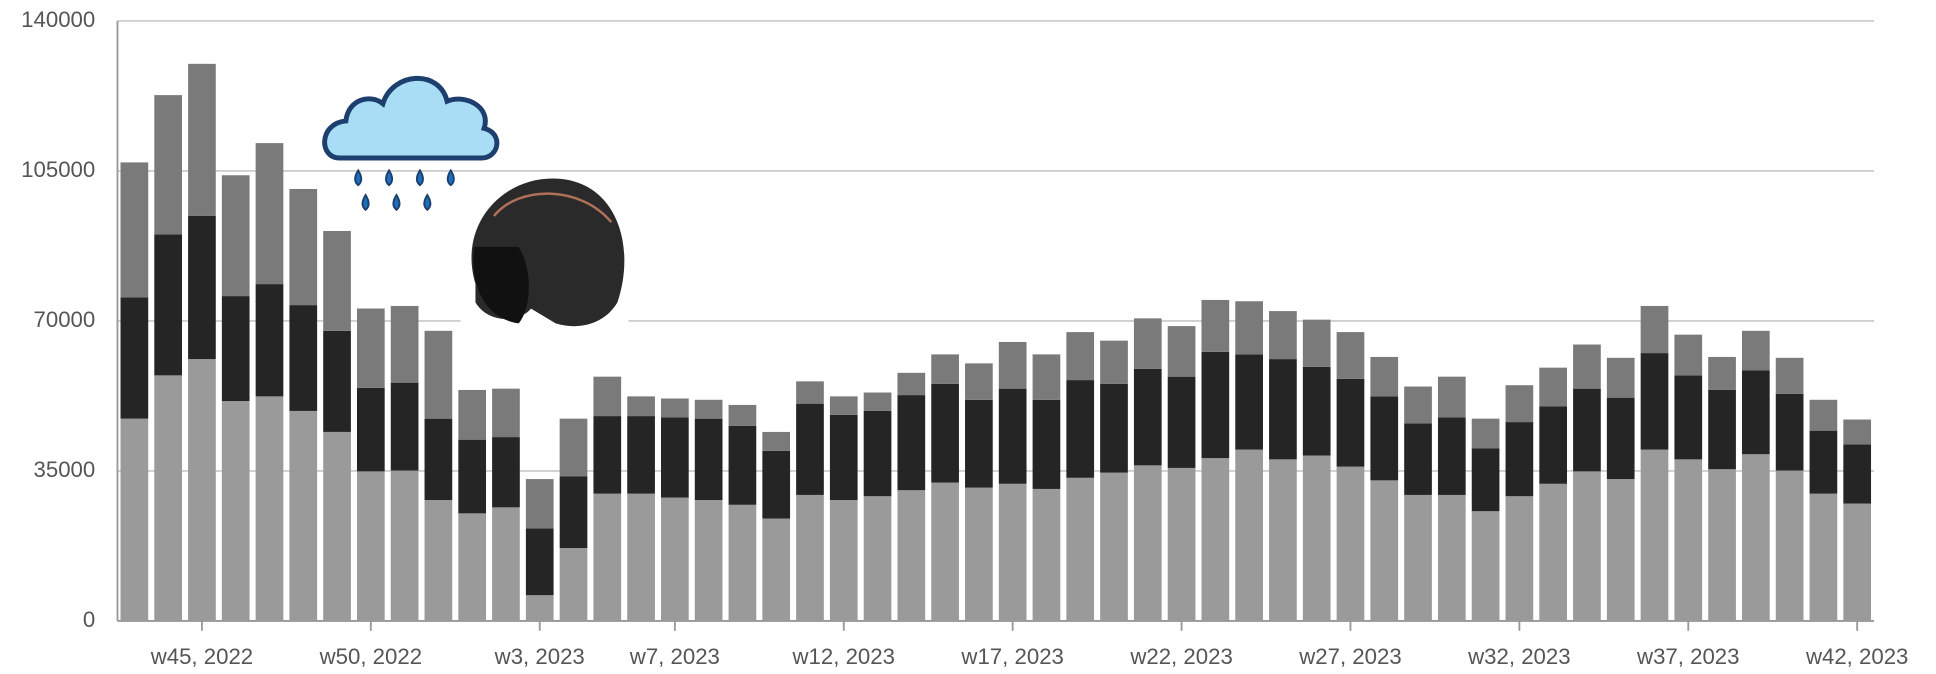 The image size is (1936, 674). What do you see at coordinates (65, 319) in the screenshot?
I see `y-tick-label: 70000` at bounding box center [65, 319].